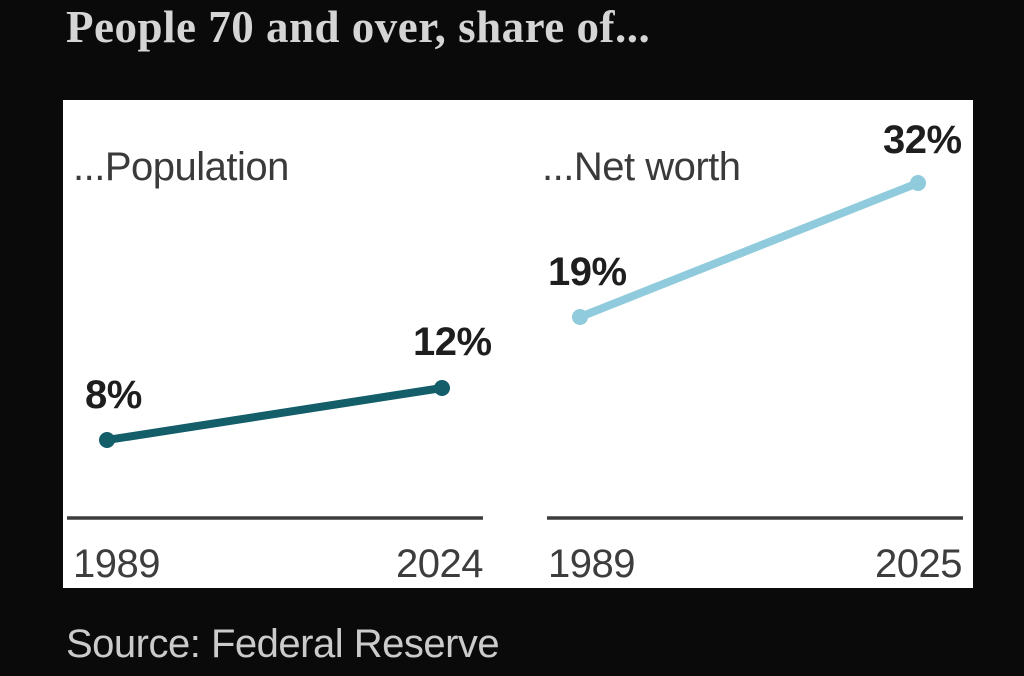  What do you see at coordinates (918, 564) in the screenshot?
I see `net-worth-end-year: 2025` at bounding box center [918, 564].